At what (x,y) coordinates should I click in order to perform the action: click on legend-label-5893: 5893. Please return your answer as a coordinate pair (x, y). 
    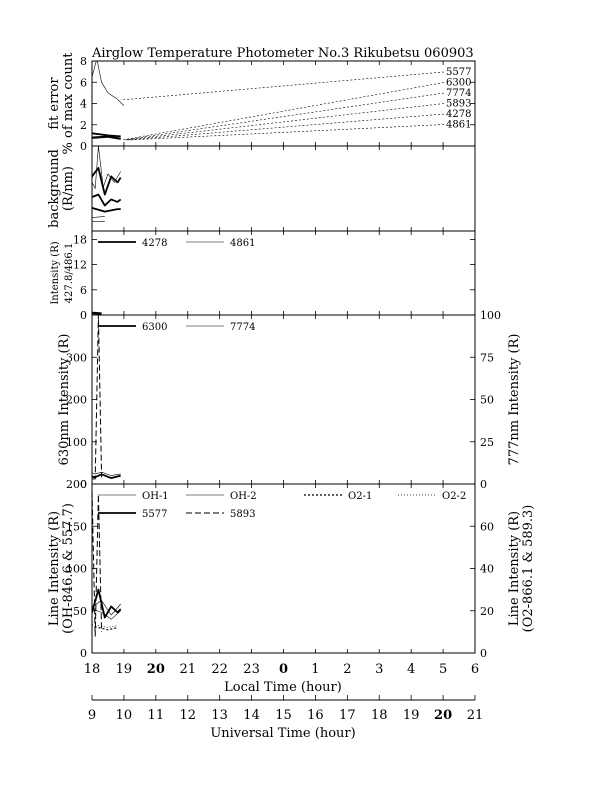
    Looking at the image, I should click on (242, 514).